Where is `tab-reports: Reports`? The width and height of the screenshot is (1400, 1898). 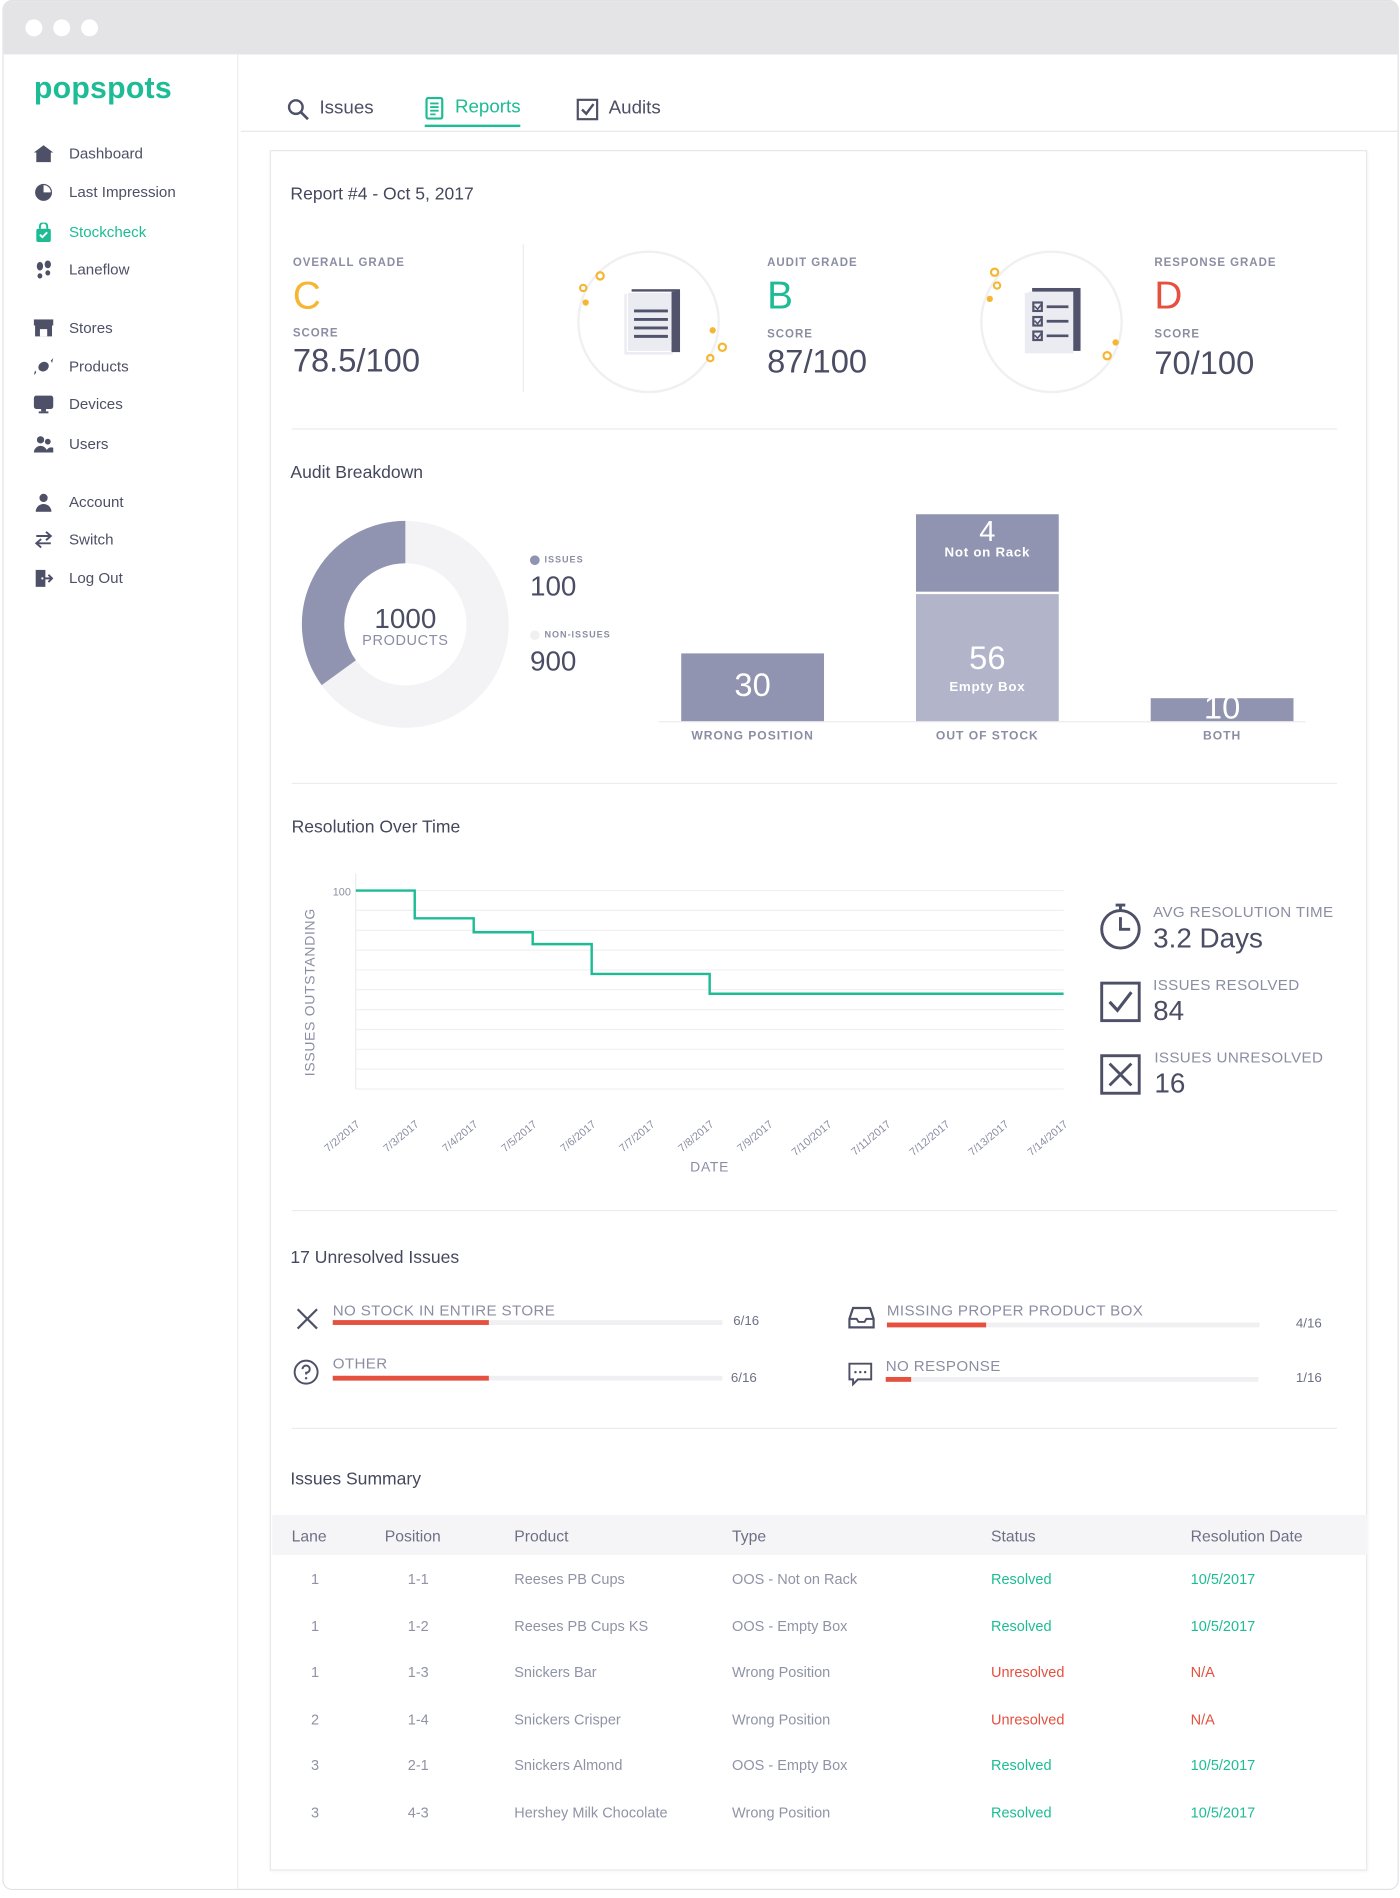
tab-reports: Reports is located at coordinates (472, 109).